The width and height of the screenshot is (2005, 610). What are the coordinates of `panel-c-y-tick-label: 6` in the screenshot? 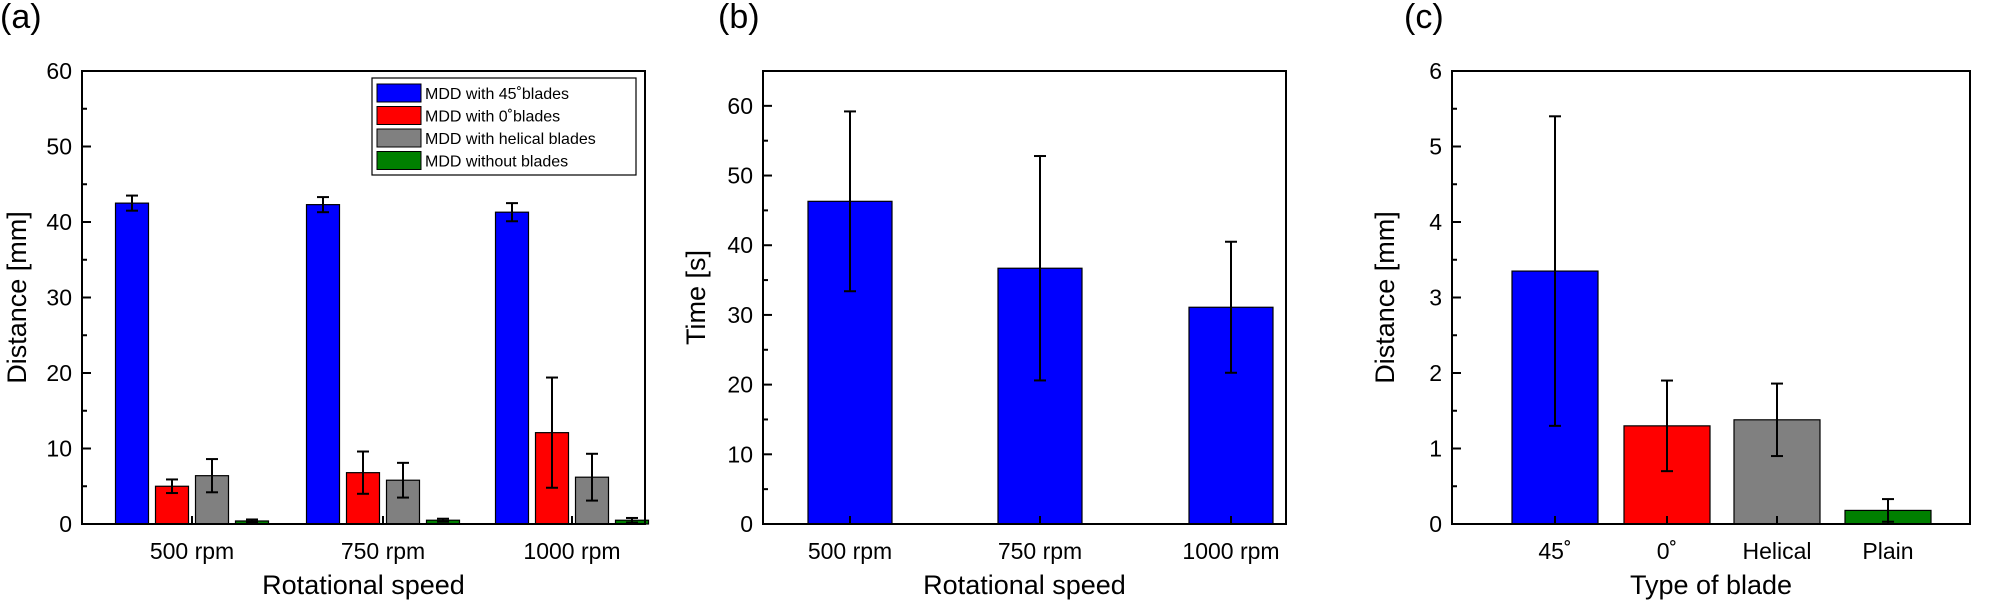 It's located at (1435, 71).